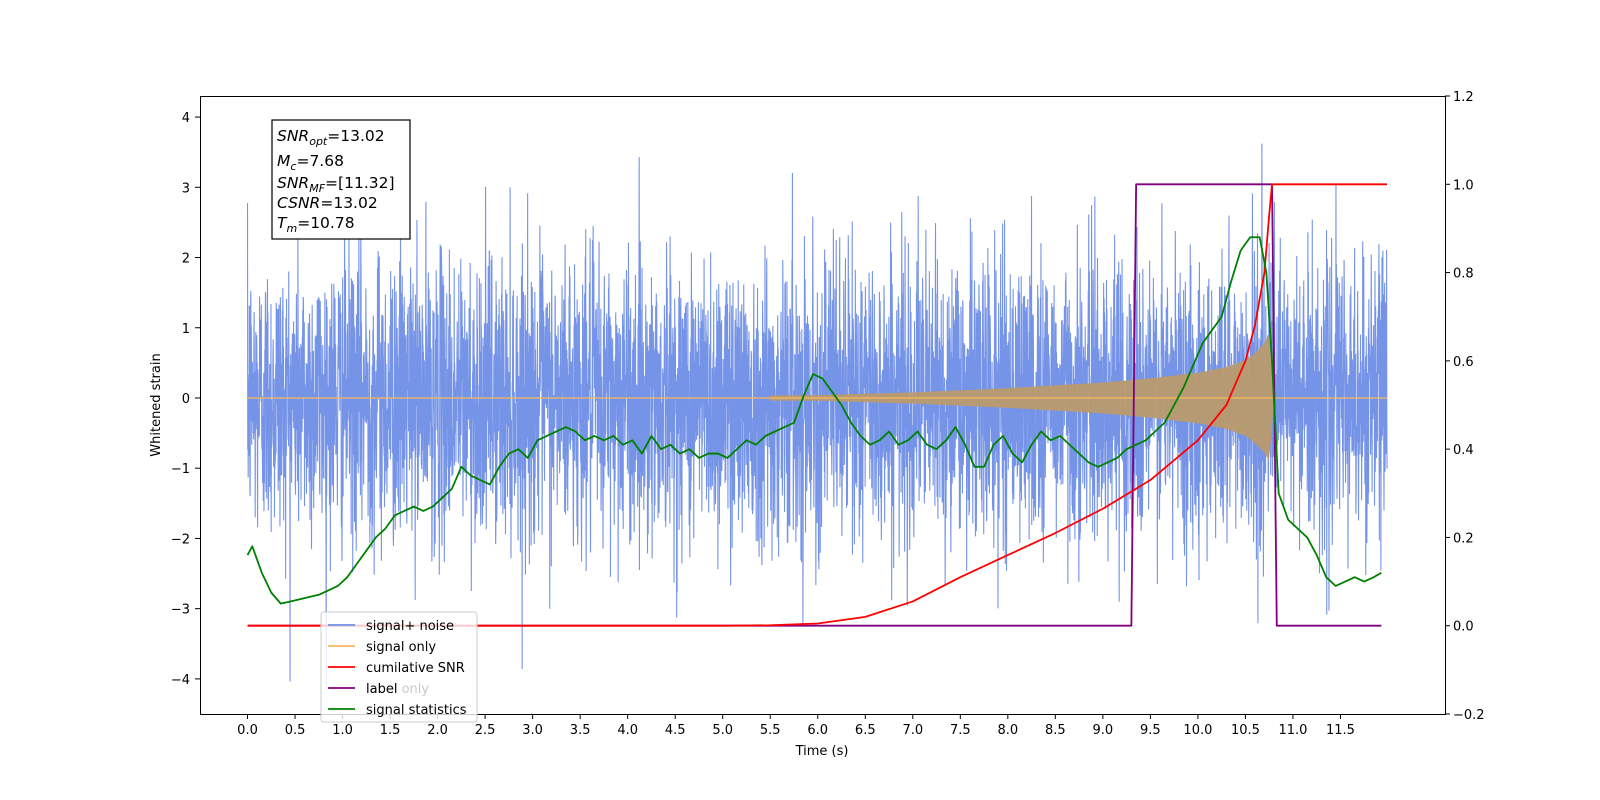 Image resolution: width=1600 pixels, height=800 pixels. Describe the element at coordinates (416, 710) in the screenshot. I see `legend-label: signal statistics` at that location.